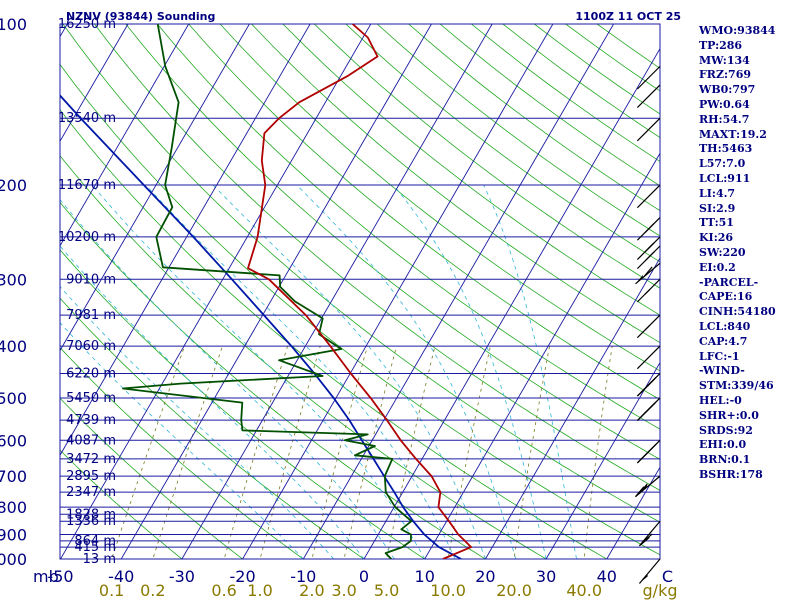 The width and height of the screenshot is (800, 600). I want to click on stat-row: HEL:-0, so click(720, 400).